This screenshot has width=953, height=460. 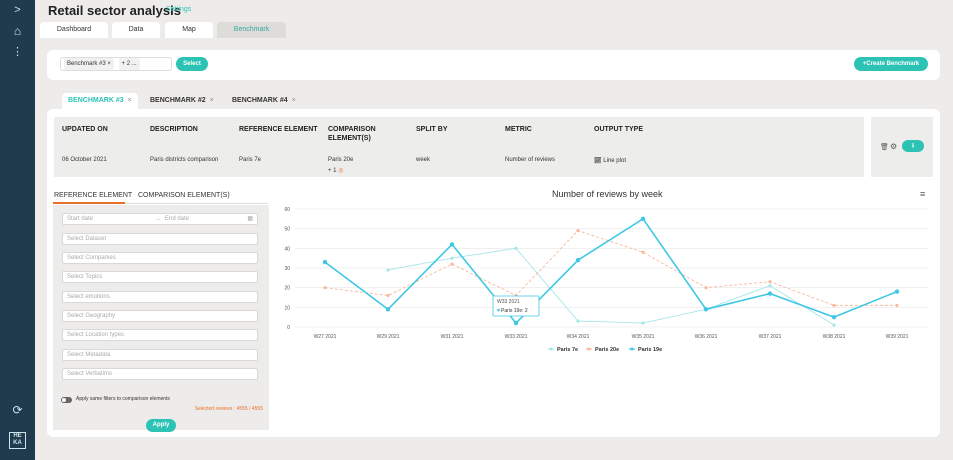 What do you see at coordinates (160, 258) in the screenshot?
I see `companies-select: Select Companies` at bounding box center [160, 258].